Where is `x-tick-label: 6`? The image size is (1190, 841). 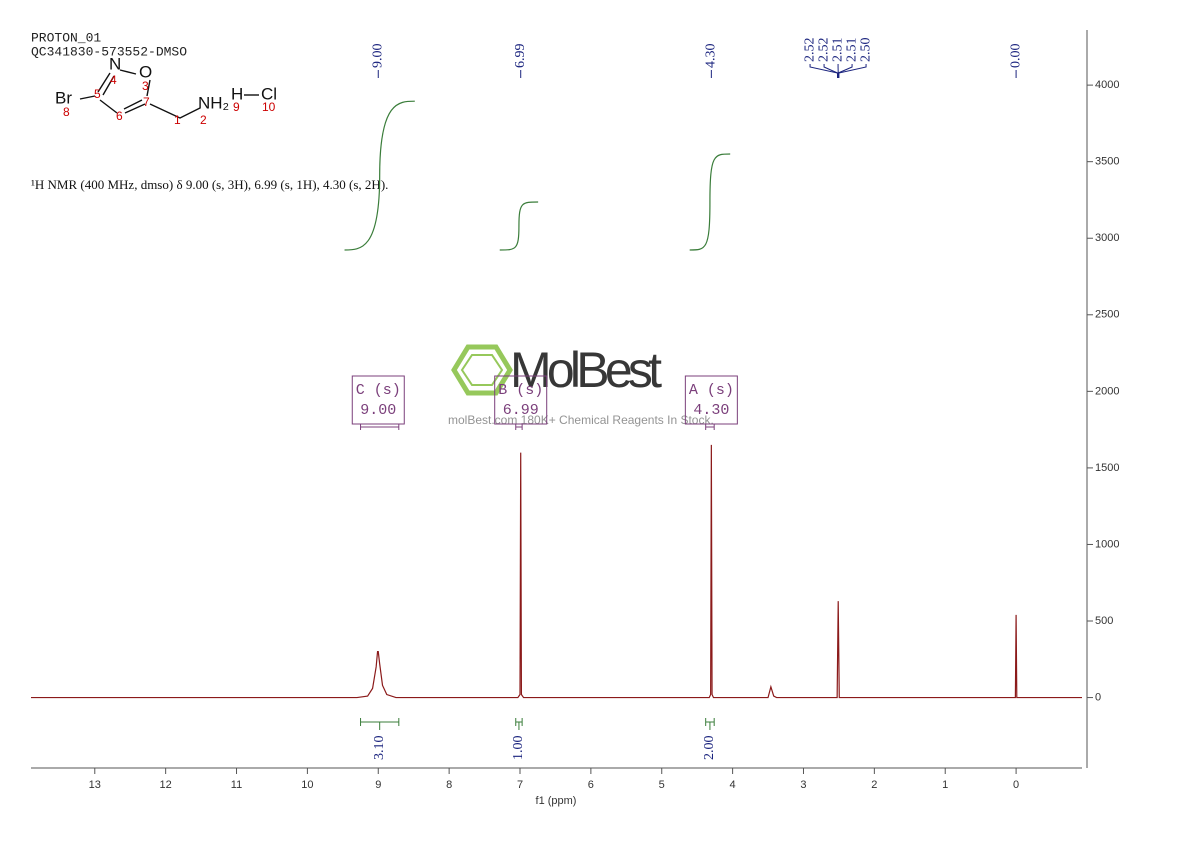 x-tick-label: 6 is located at coordinates (591, 785).